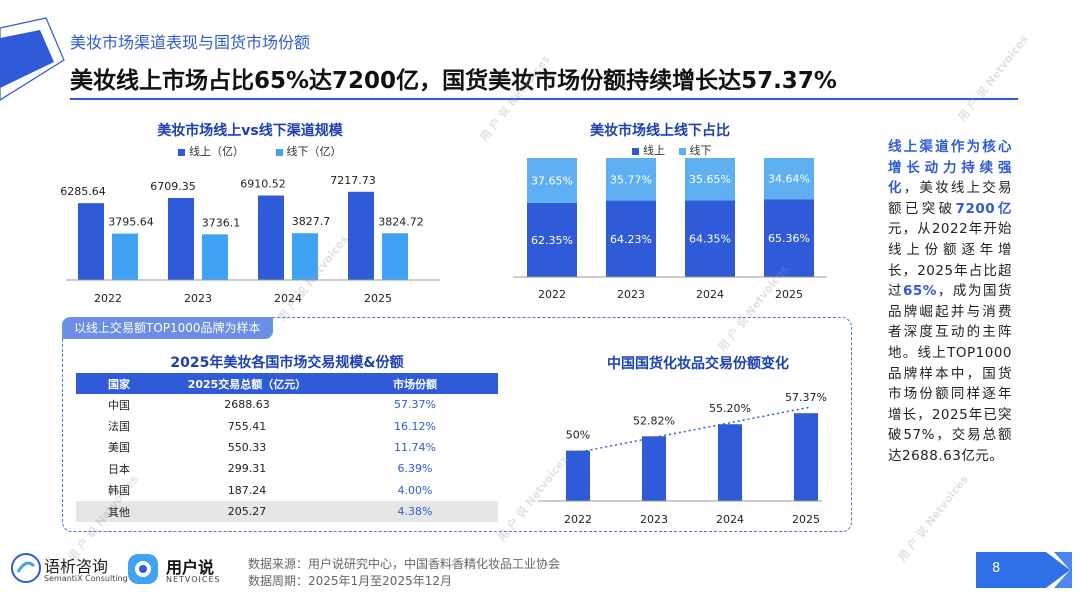 This screenshot has height=608, width=1080. I want to click on chart1-data-label: 3827.7, so click(311, 221).